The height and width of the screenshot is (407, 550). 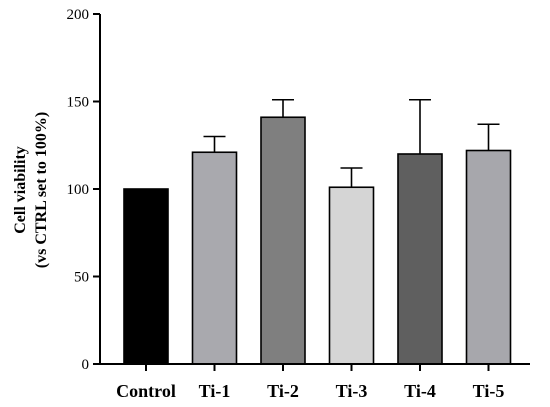 What do you see at coordinates (81, 278) in the screenshot?
I see `y-tick-label: 50` at bounding box center [81, 278].